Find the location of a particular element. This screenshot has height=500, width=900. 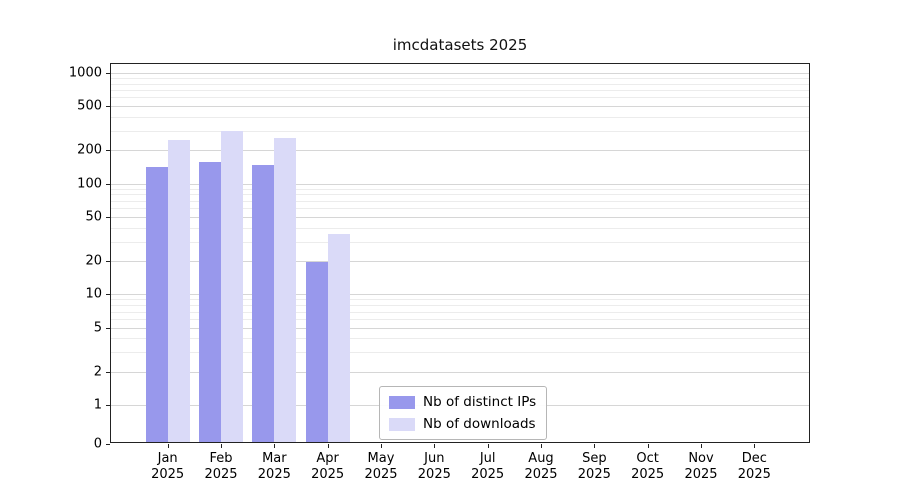

x-tick-label: Jul 2025 is located at coordinates (488, 466).